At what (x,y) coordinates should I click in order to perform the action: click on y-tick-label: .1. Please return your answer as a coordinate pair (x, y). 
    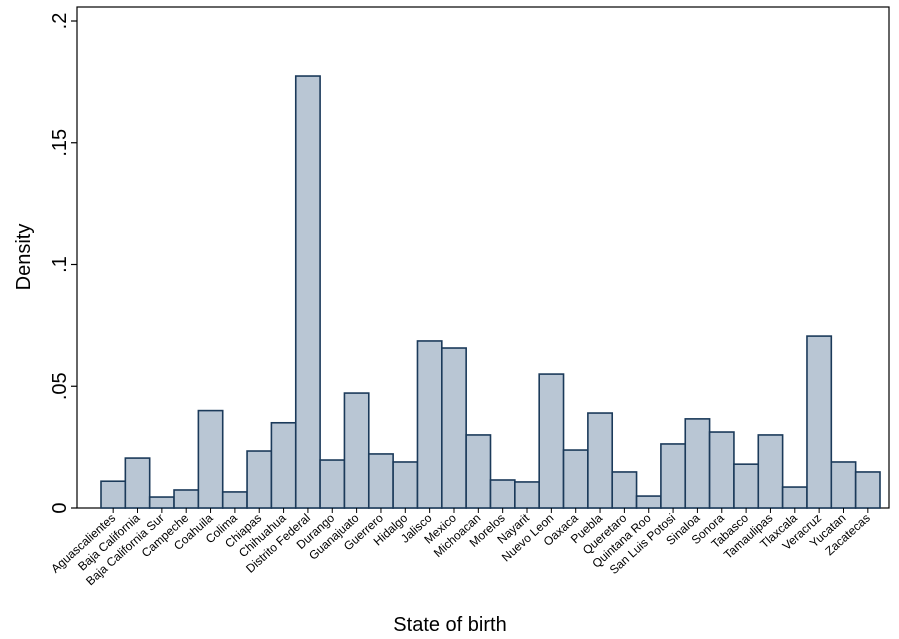
    Looking at the image, I should click on (60, 264).